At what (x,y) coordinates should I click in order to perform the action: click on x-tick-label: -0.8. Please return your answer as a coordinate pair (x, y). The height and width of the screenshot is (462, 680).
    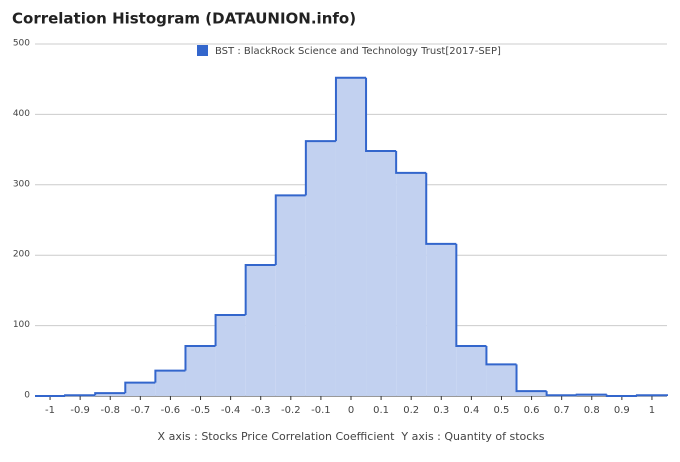
    Looking at the image, I should click on (110, 410).